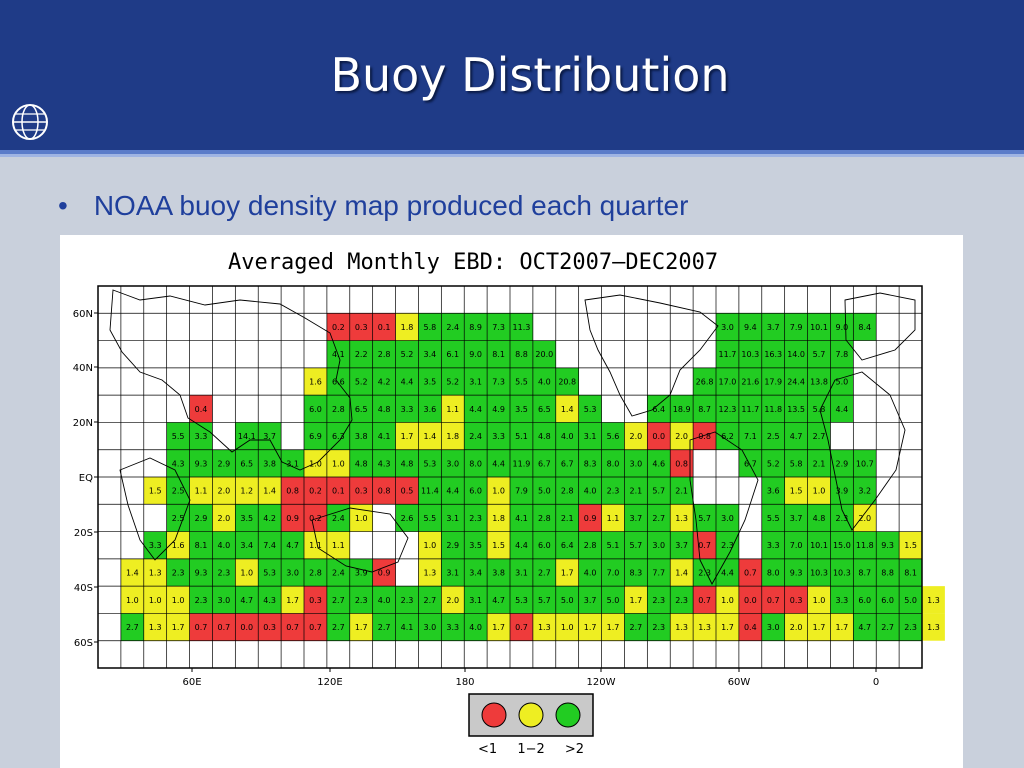 Image resolution: width=1024 pixels, height=768 pixels. I want to click on density-value: 5.2, so click(361, 382).